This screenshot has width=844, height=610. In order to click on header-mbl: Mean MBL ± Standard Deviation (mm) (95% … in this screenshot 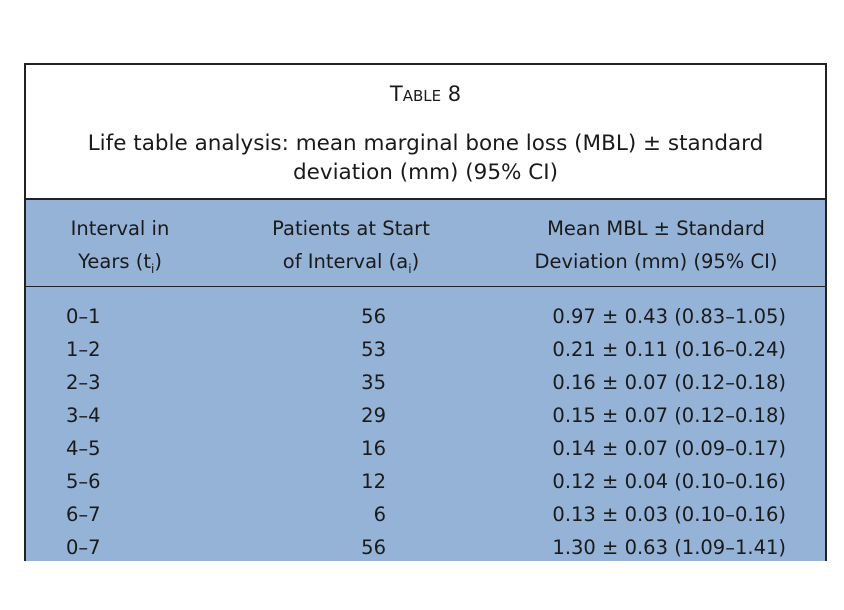, I will do `click(656, 245)`.